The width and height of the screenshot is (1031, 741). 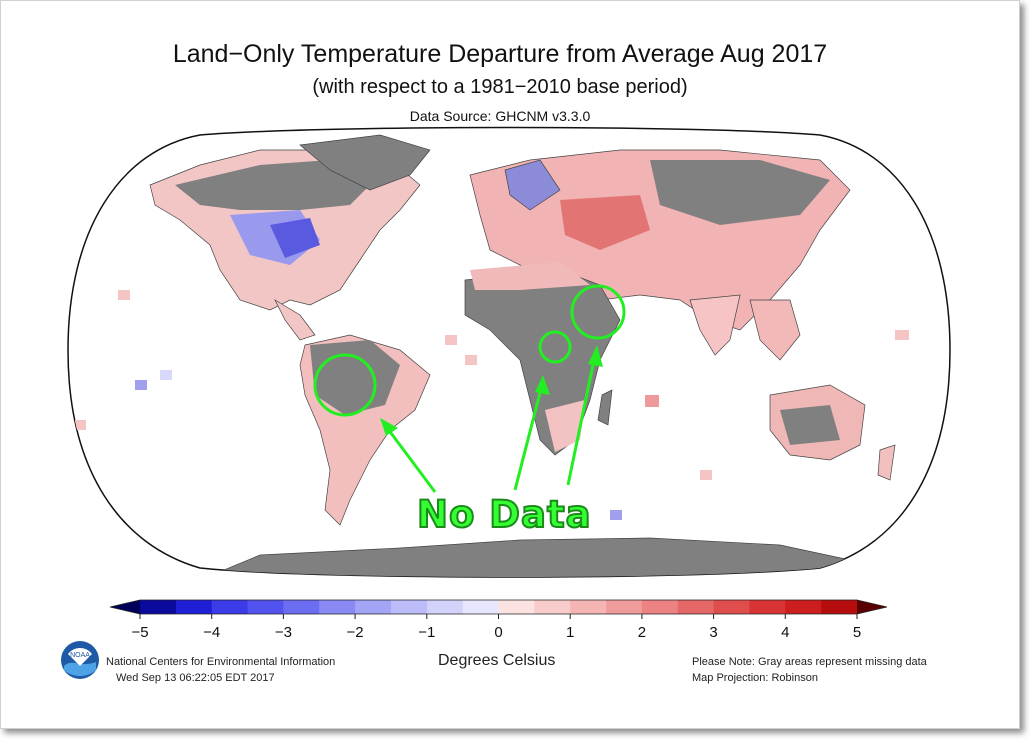 I want to click on arrow-amazon, so click(x=410, y=458).